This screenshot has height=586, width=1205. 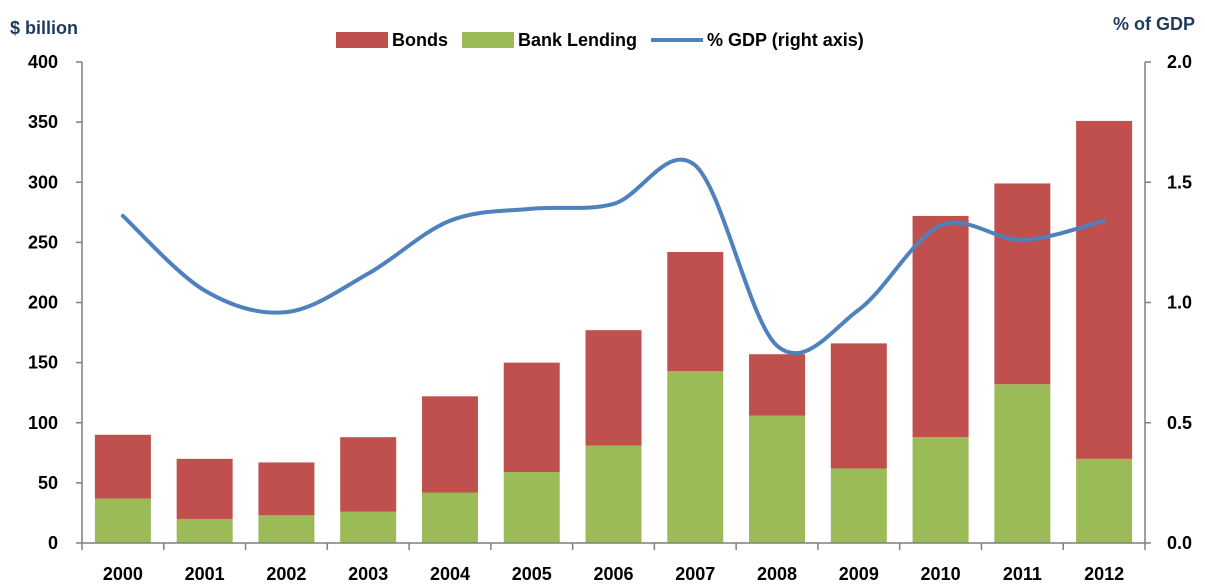 What do you see at coordinates (43, 423) in the screenshot?
I see `left-tick-label: 100` at bounding box center [43, 423].